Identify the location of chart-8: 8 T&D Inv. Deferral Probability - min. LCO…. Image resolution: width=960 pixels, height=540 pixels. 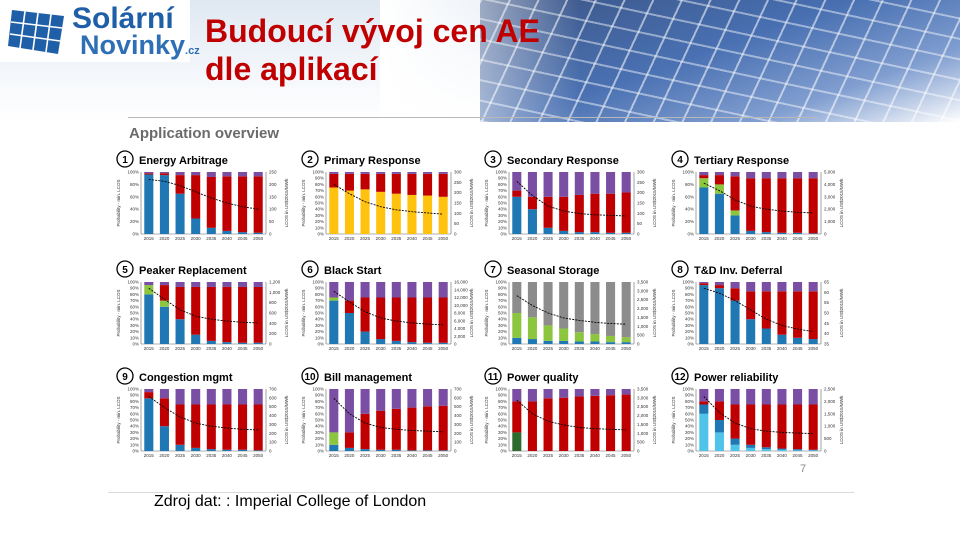
(757, 305).